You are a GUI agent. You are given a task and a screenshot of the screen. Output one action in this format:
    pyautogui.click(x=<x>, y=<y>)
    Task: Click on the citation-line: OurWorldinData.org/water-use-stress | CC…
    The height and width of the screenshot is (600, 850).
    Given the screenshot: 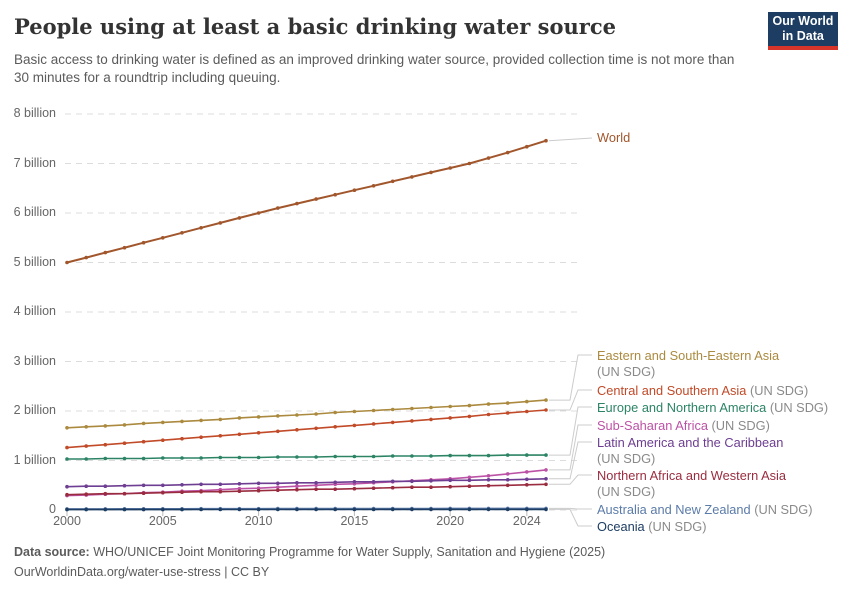 What is the action you would take?
    pyautogui.click(x=142, y=572)
    